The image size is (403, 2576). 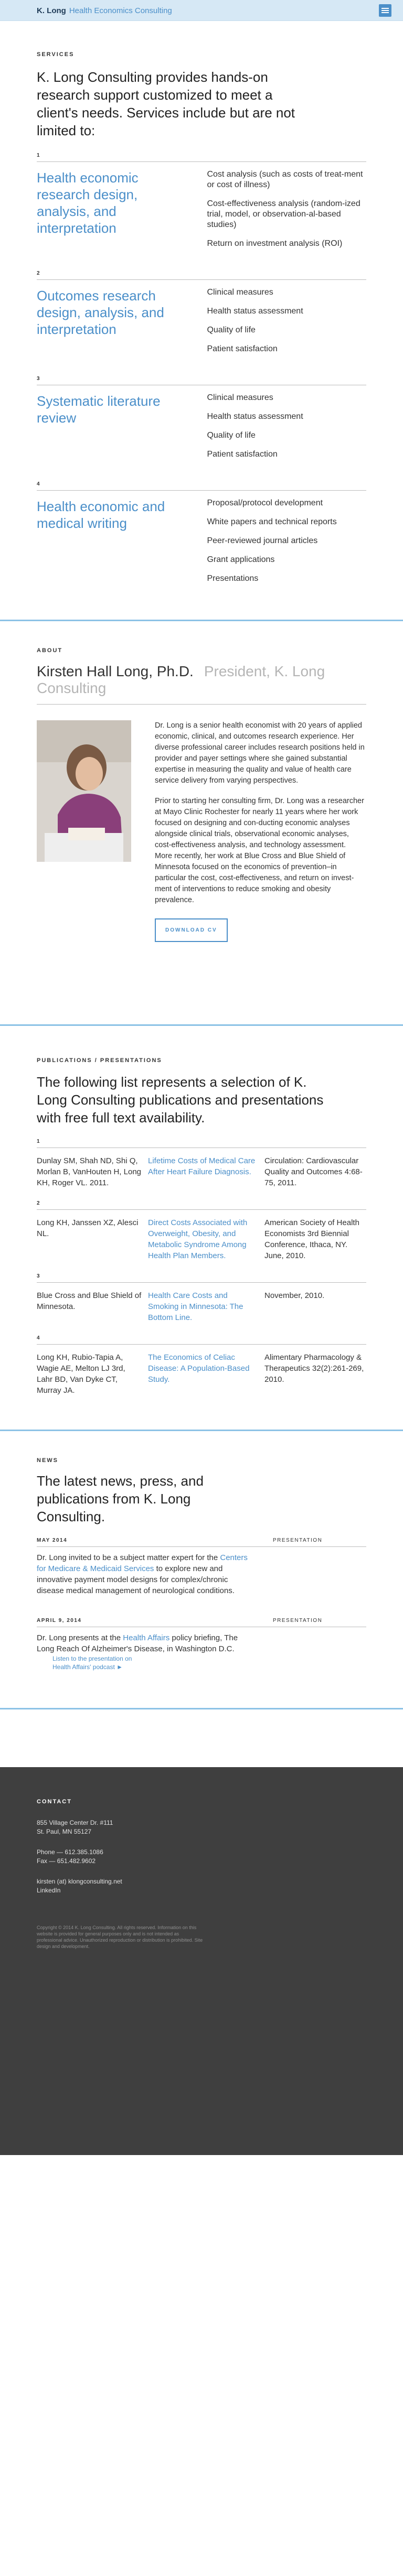 I want to click on portrait-photo, so click(x=84, y=791).